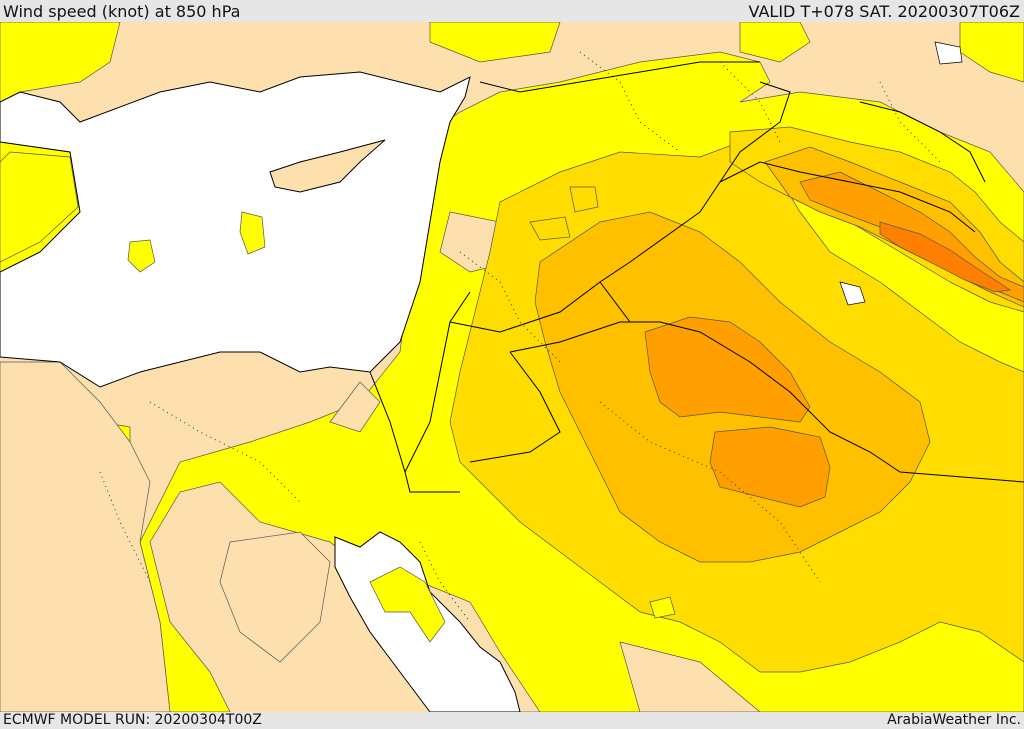 The width and height of the screenshot is (1024, 729). What do you see at coordinates (954, 720) in the screenshot?
I see `brand-name: ArabiaWeather Inc.` at bounding box center [954, 720].